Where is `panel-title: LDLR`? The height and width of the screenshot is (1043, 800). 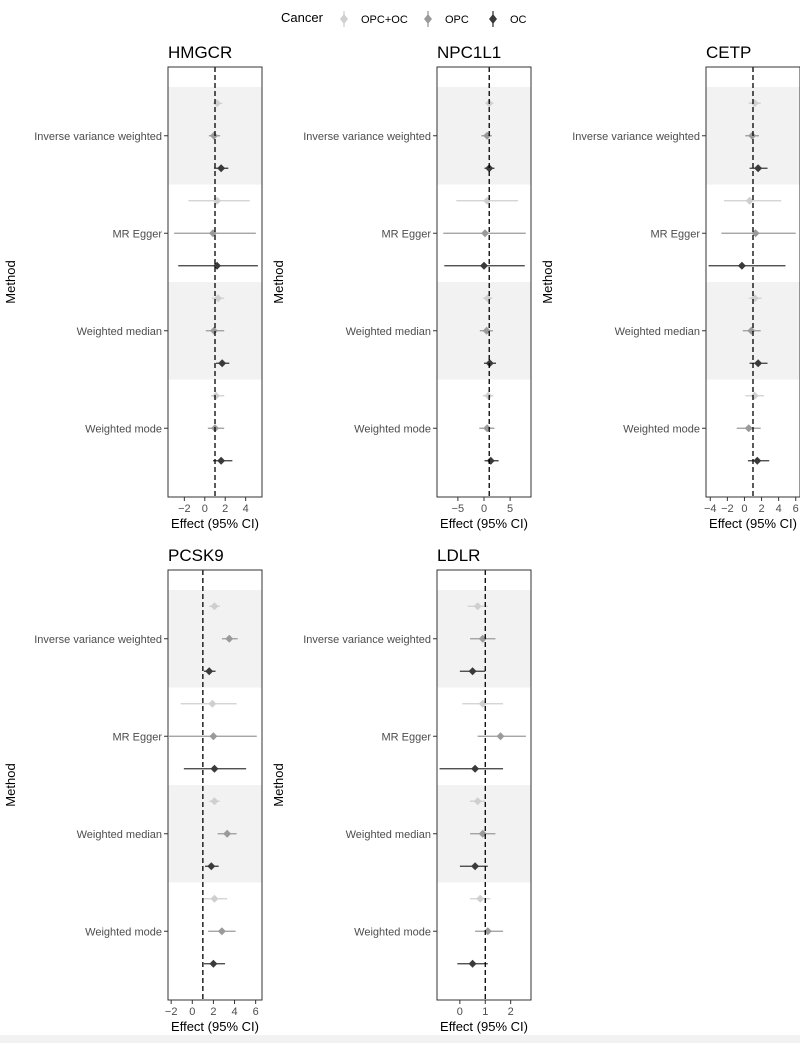 panel-title: LDLR is located at coordinates (458, 555).